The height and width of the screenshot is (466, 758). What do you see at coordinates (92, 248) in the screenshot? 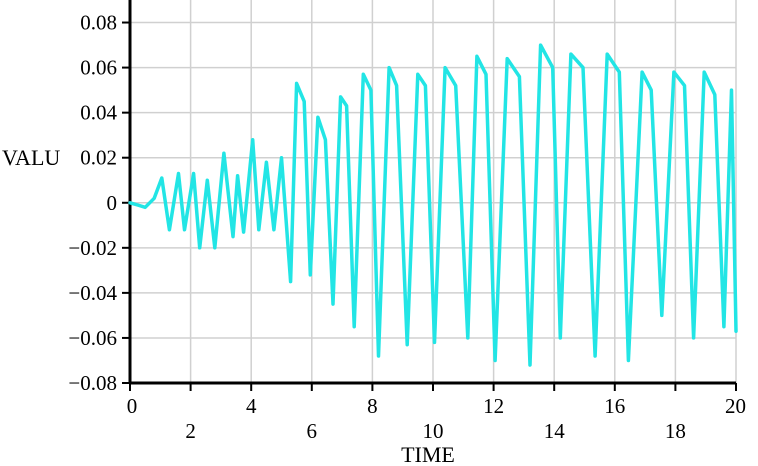
I see `y-tick-label: −0.02` at bounding box center [92, 248].